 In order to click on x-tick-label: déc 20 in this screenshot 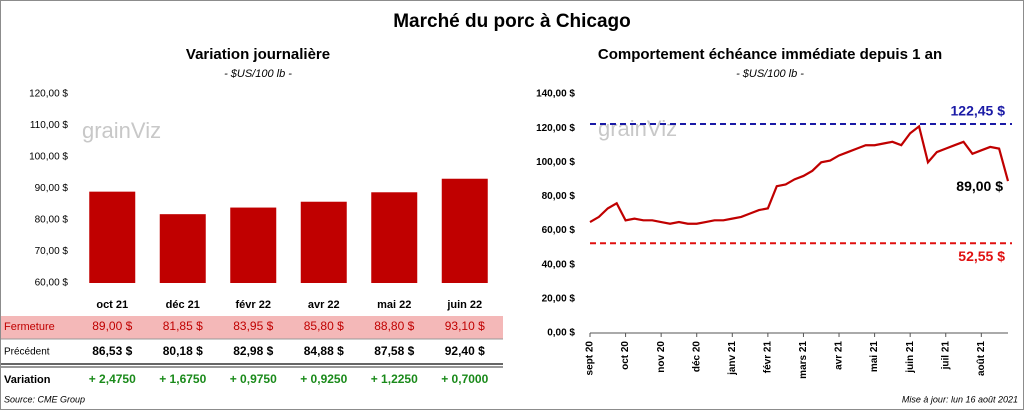, I will do `click(696, 357)`.